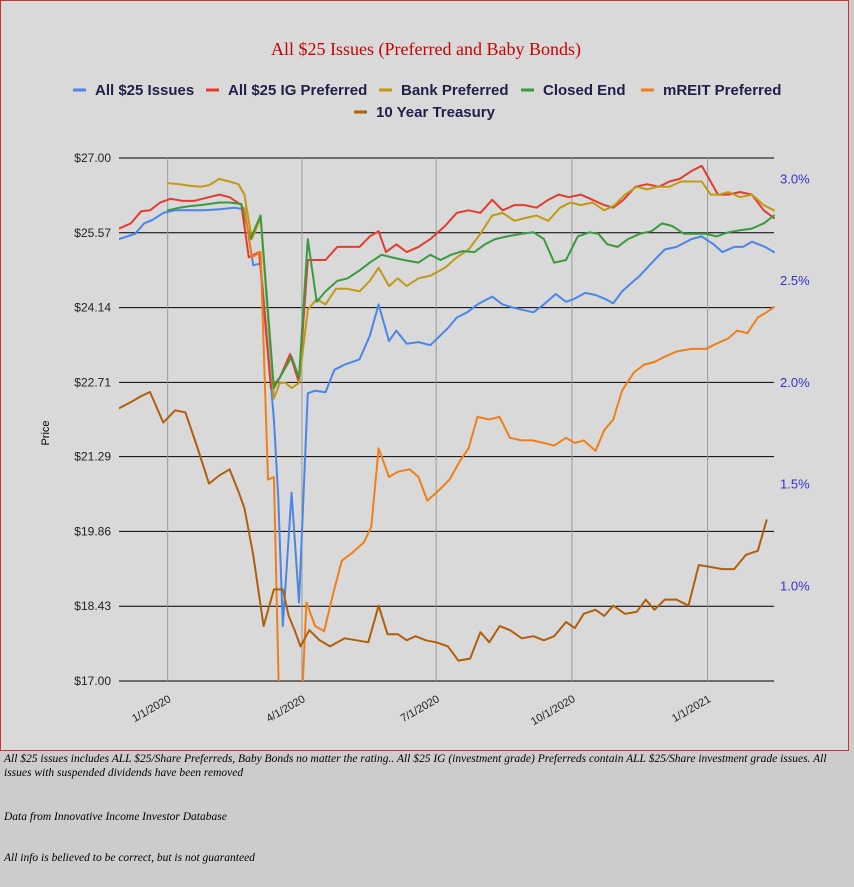  Describe the element at coordinates (92, 382) in the screenshot. I see `y-tick-label: $22.71` at that location.